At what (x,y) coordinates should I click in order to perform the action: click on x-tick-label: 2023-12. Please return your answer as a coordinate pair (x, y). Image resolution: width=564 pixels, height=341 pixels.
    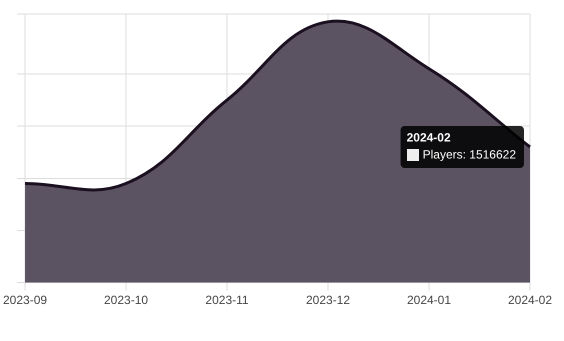
    Looking at the image, I should click on (328, 300).